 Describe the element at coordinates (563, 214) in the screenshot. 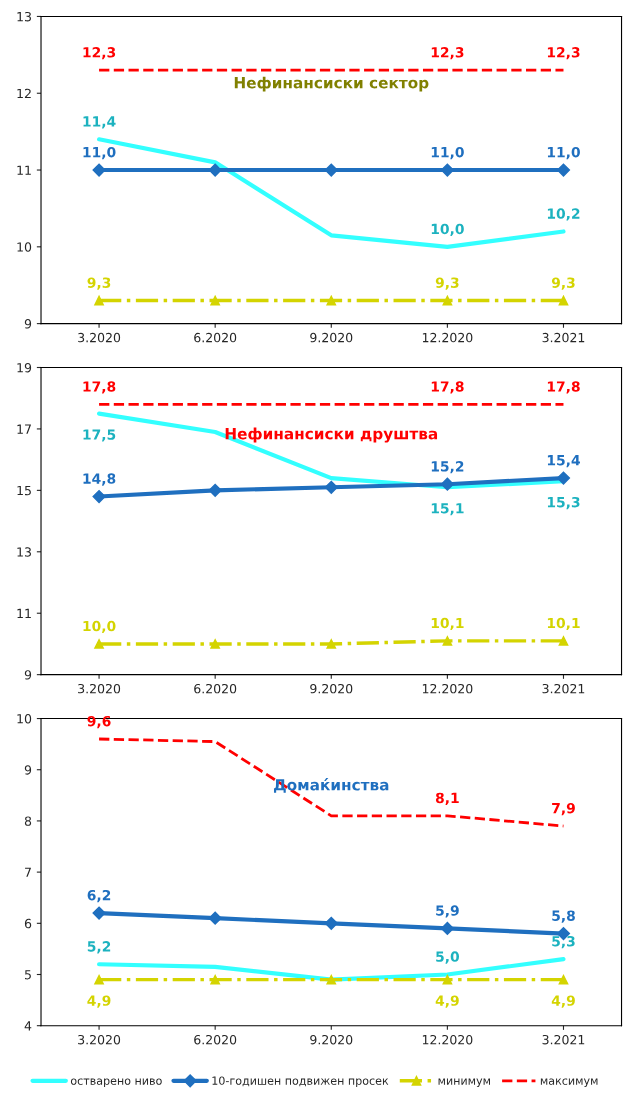

I see `data-label: 10,2` at that location.